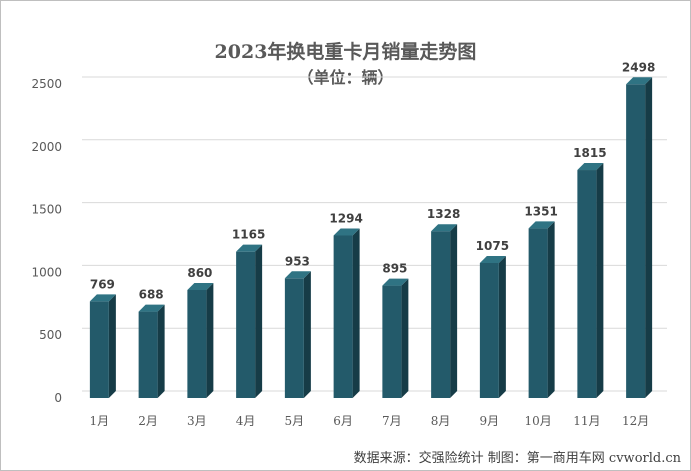  I want to click on x-tick-label: 11月, so click(586, 421).